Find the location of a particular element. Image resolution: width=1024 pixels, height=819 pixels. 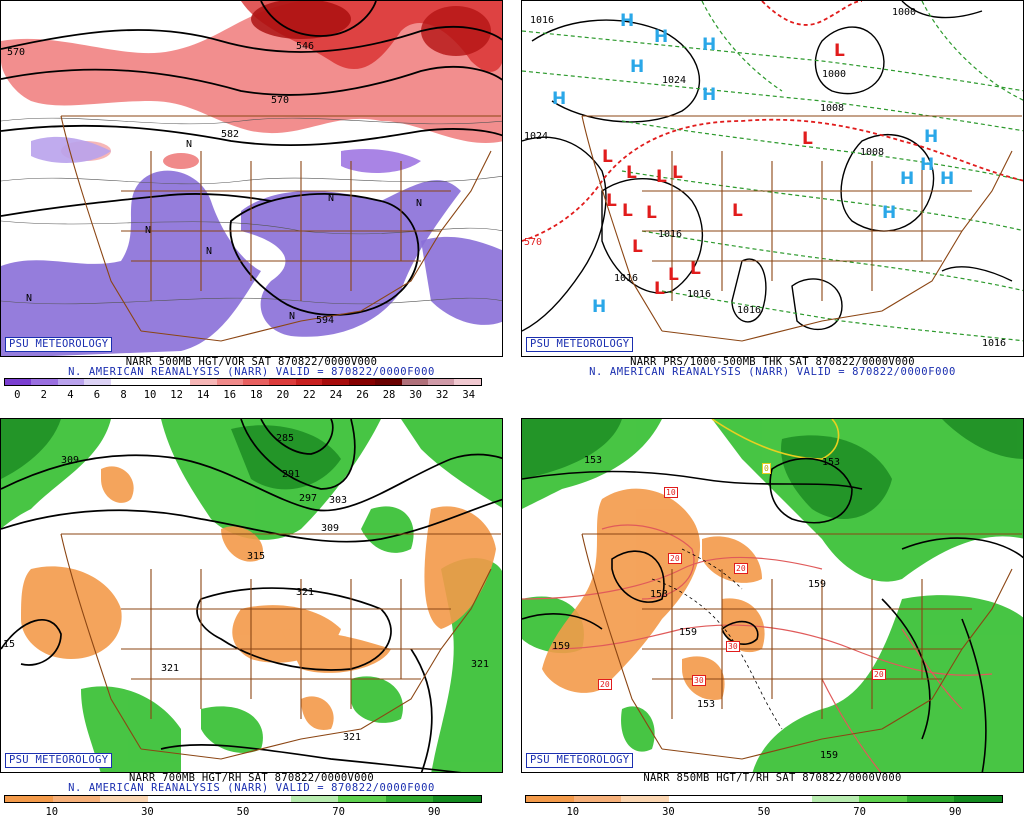

colorbar-tick-label: 70 is located at coordinates (859, 812).